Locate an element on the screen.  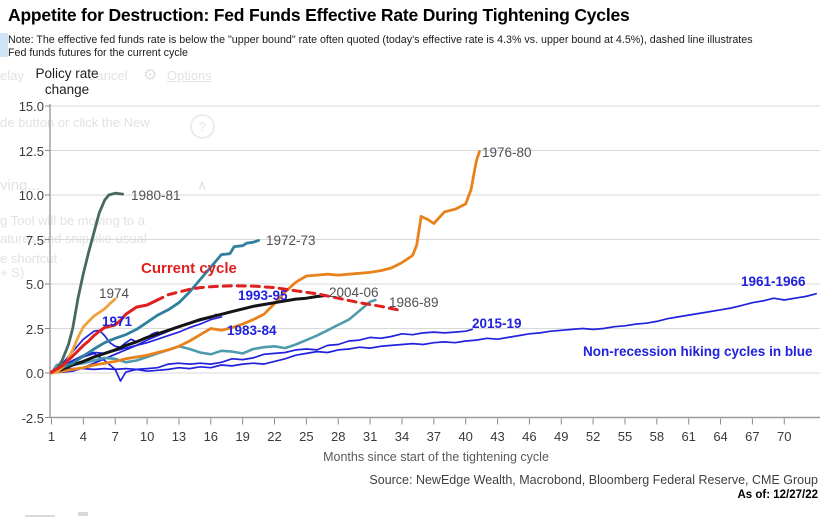
chart-note-line-2: Fed funds futures for the current cycle is located at coordinates (98, 52).